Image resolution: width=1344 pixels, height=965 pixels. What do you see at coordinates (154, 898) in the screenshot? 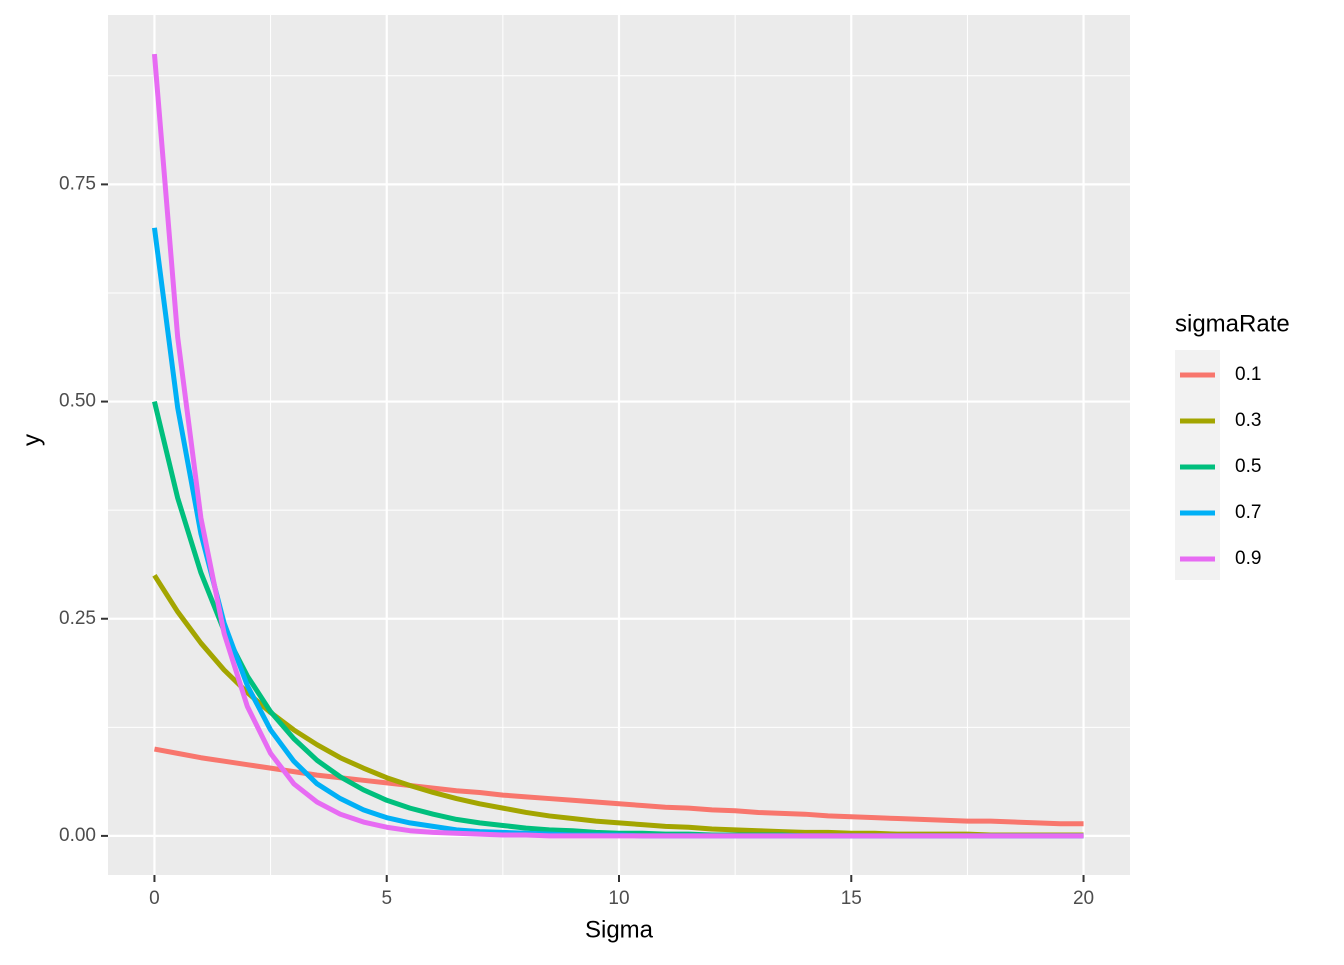
I see `x-tick-label: 0` at bounding box center [154, 898].